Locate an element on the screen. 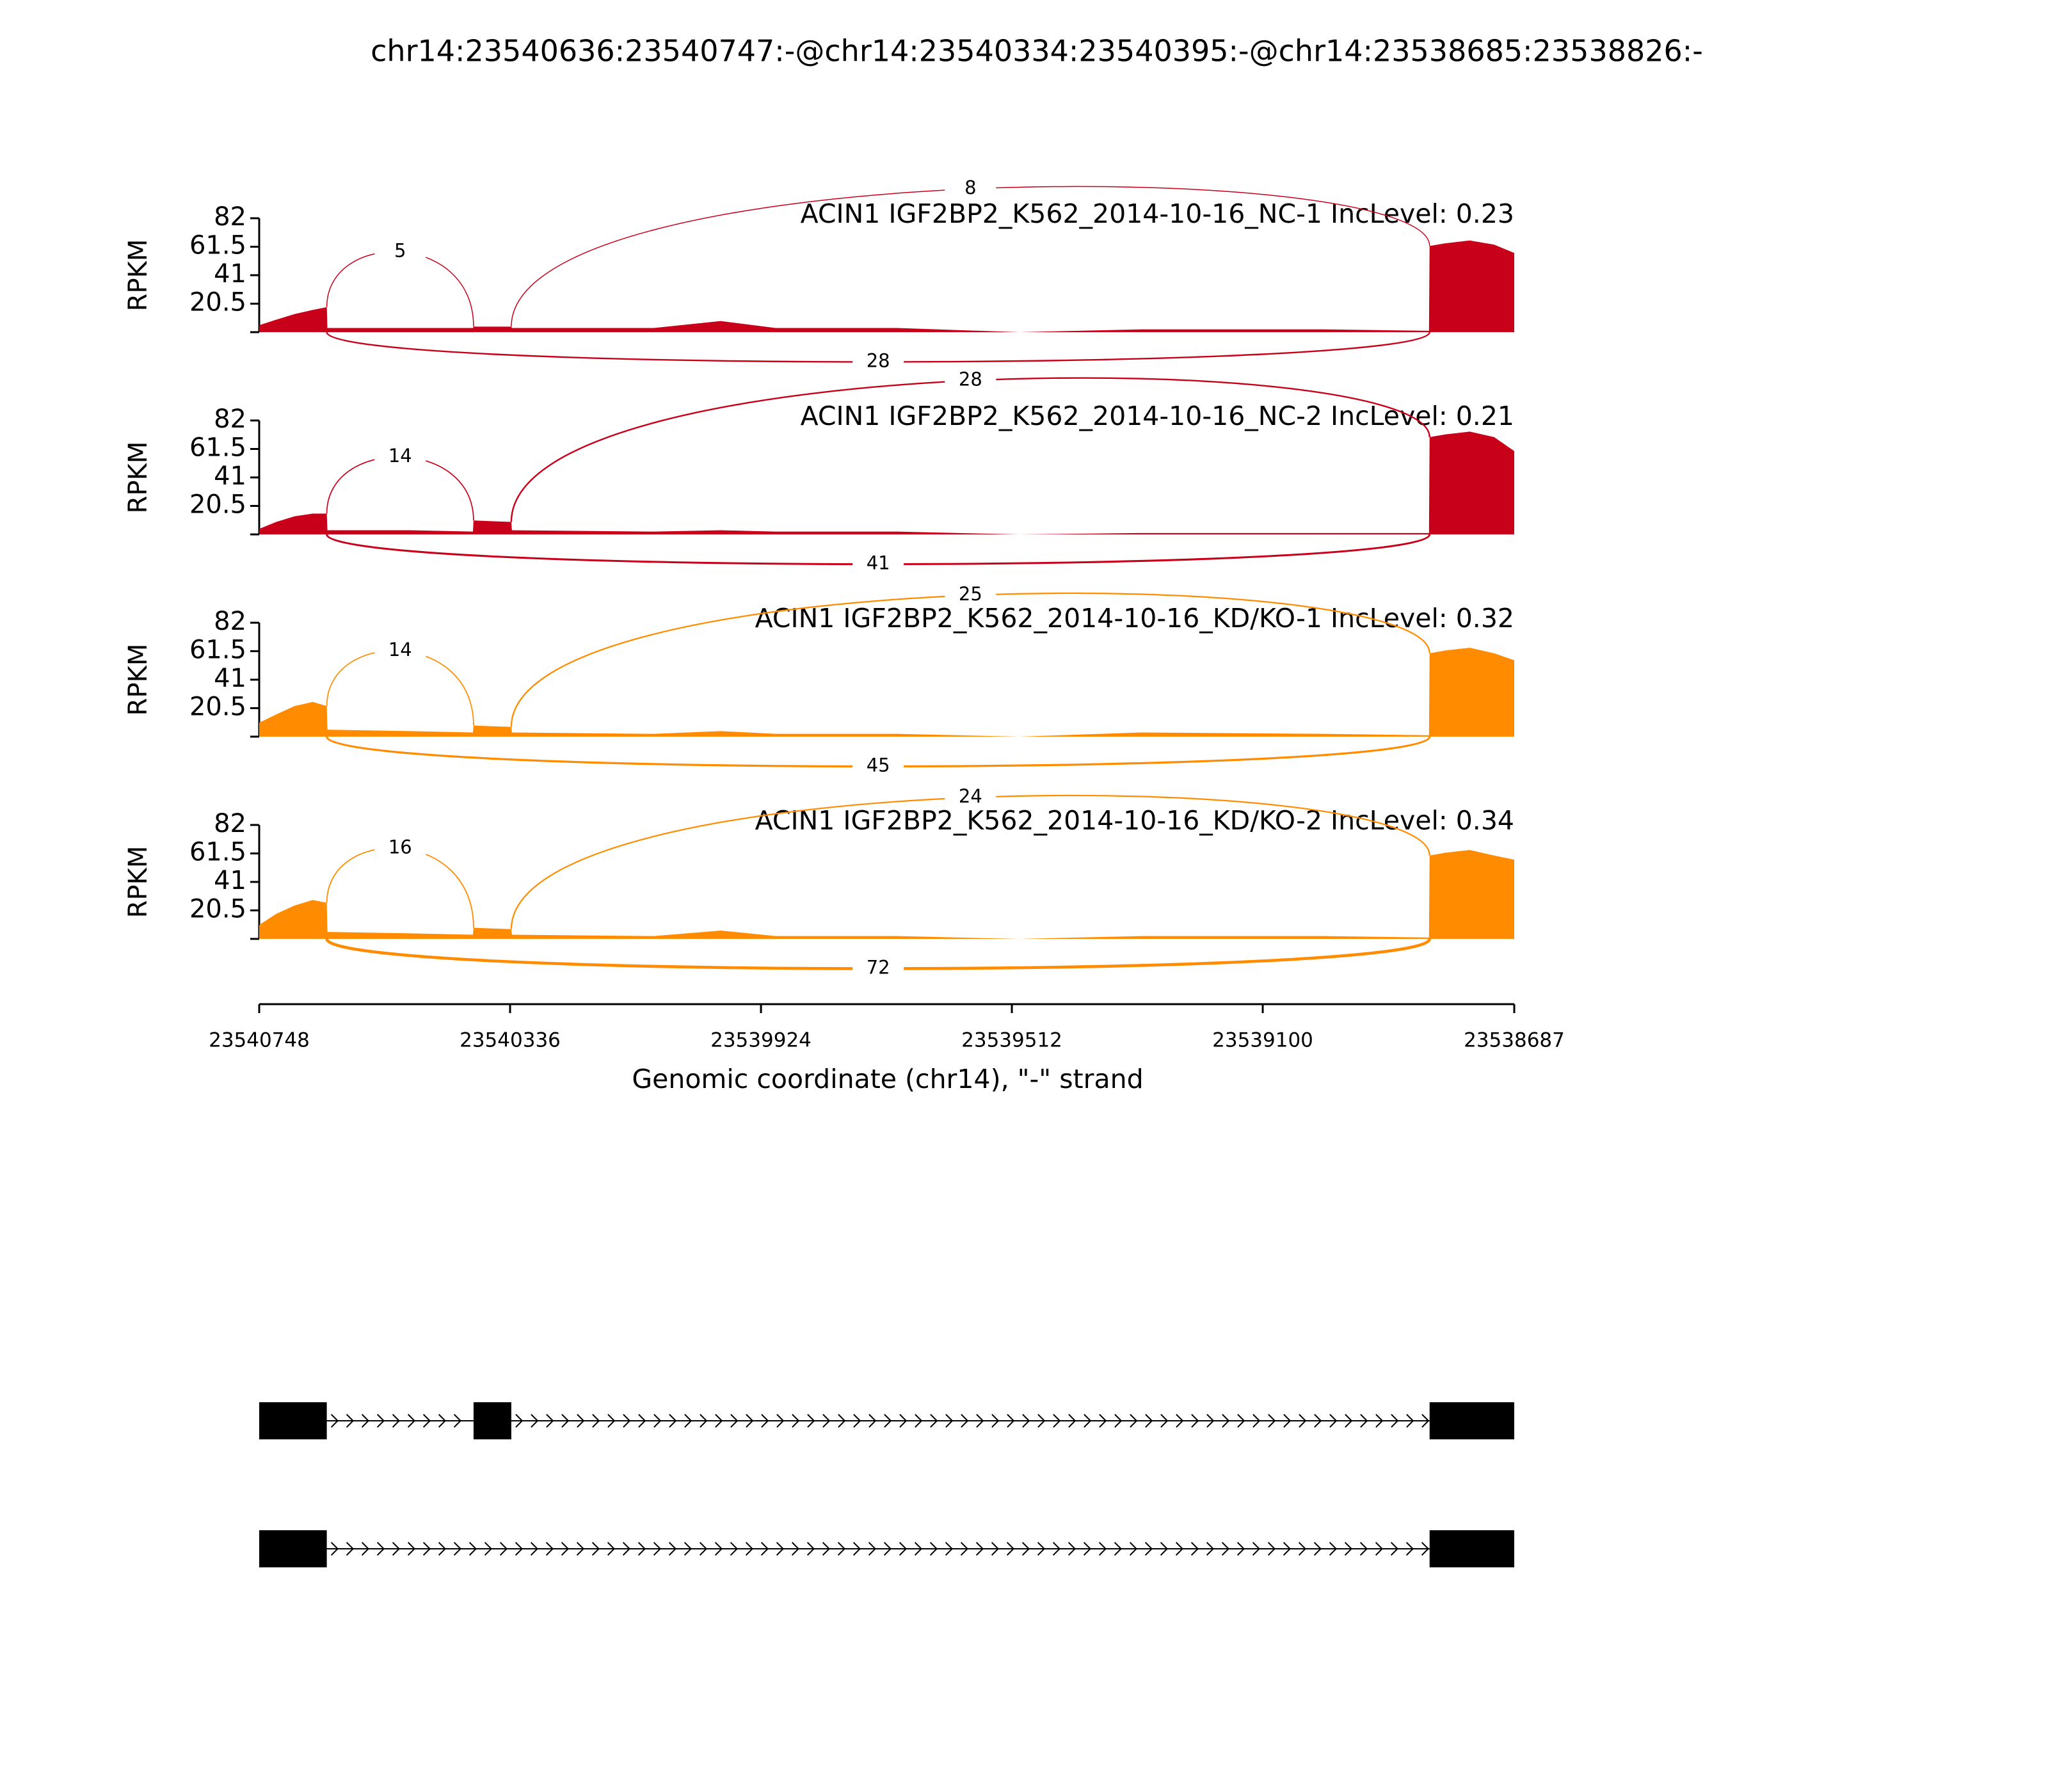  junction-label: 24 is located at coordinates (970, 796).